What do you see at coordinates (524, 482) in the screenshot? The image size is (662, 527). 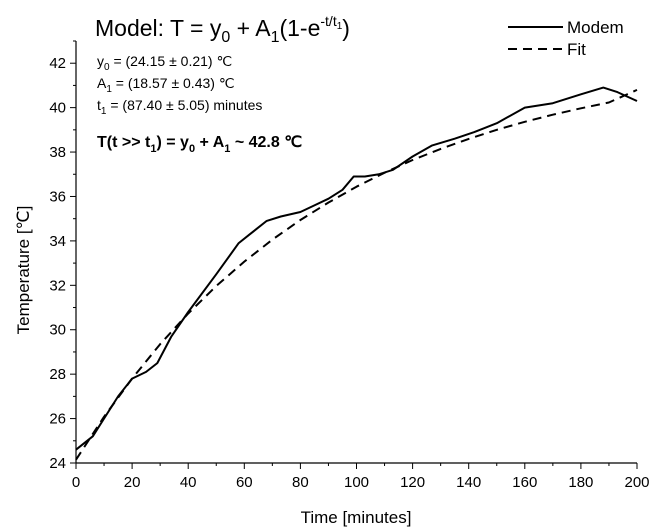 I see `x-tick-label: 160` at bounding box center [524, 482].